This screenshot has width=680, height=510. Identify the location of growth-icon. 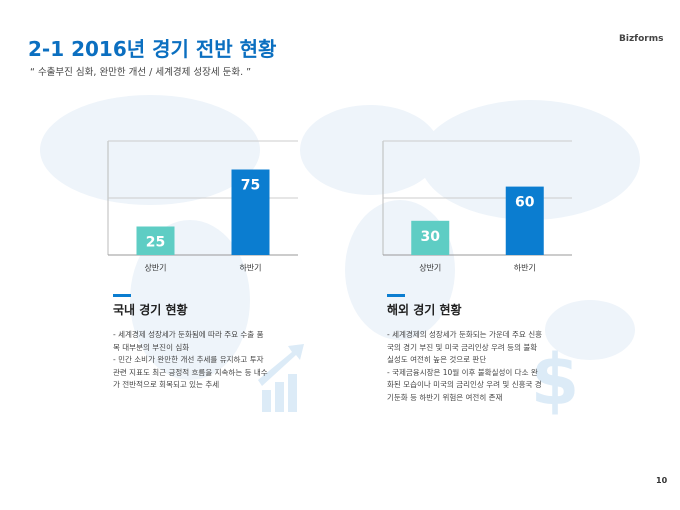
(281, 378).